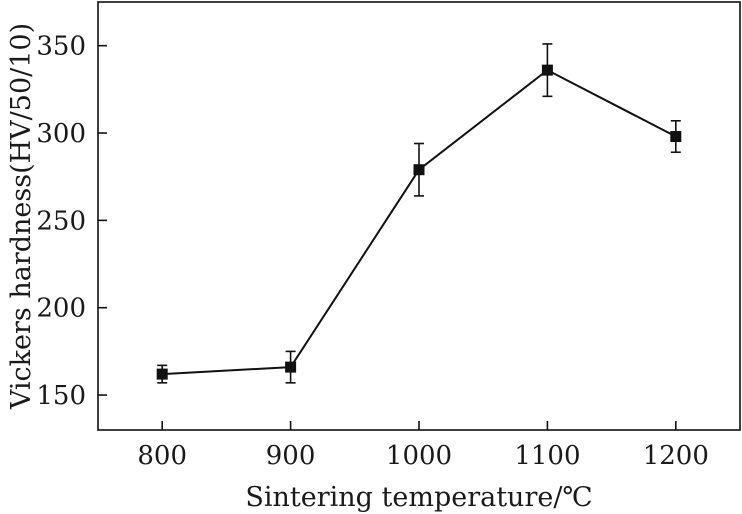 This screenshot has height=514, width=742. I want to click on y-tick-label: 300, so click(61, 134).